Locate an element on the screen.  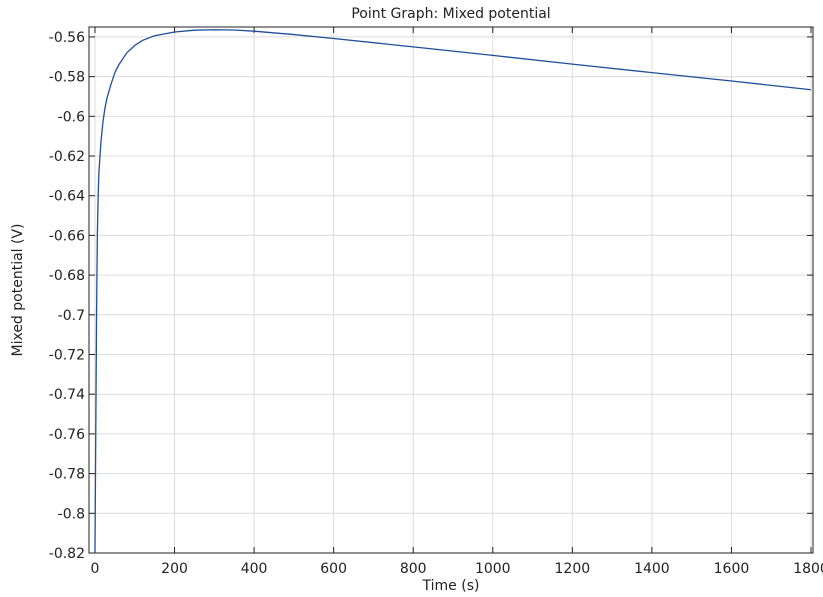
y-tick-label: -0.66 is located at coordinates (67, 236).